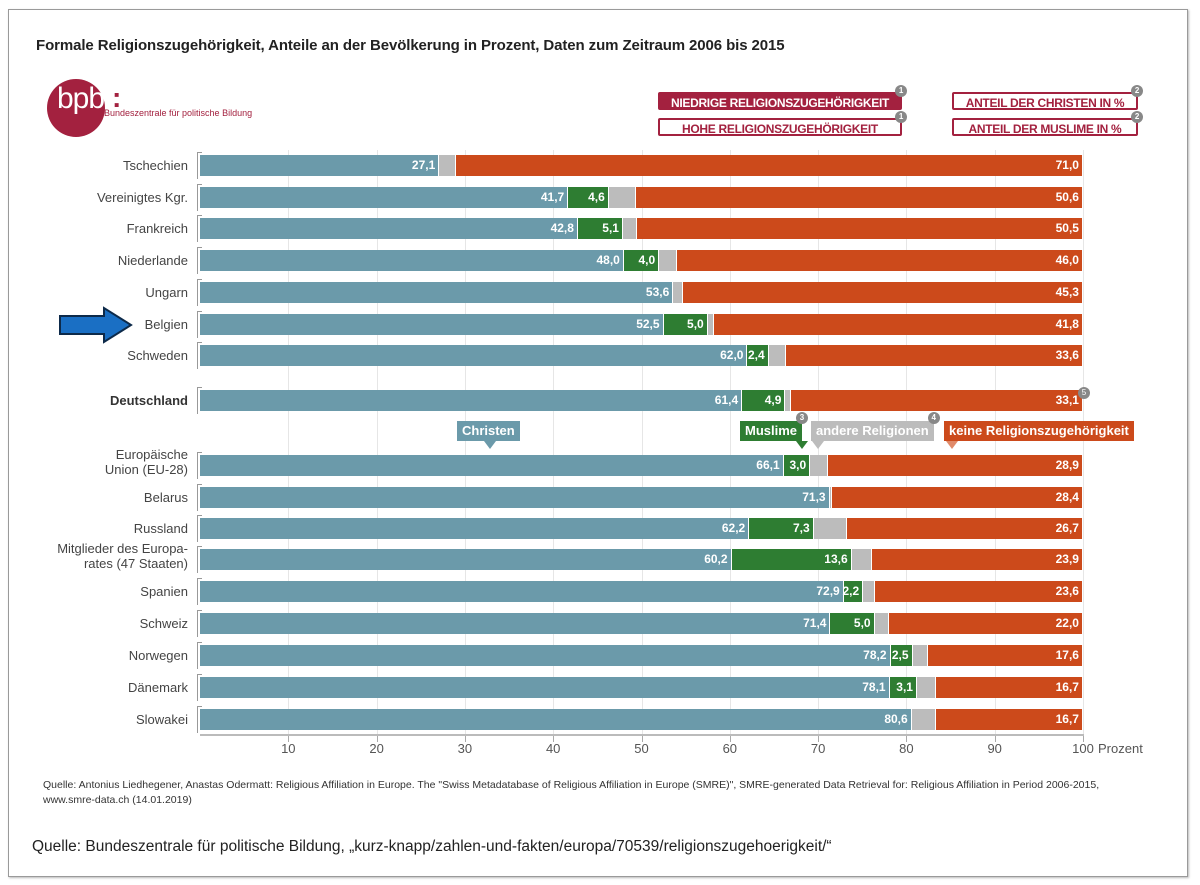 The image size is (1200, 885). Describe the element at coordinates (818, 748) in the screenshot. I see `x-tick-label: 70` at that location.